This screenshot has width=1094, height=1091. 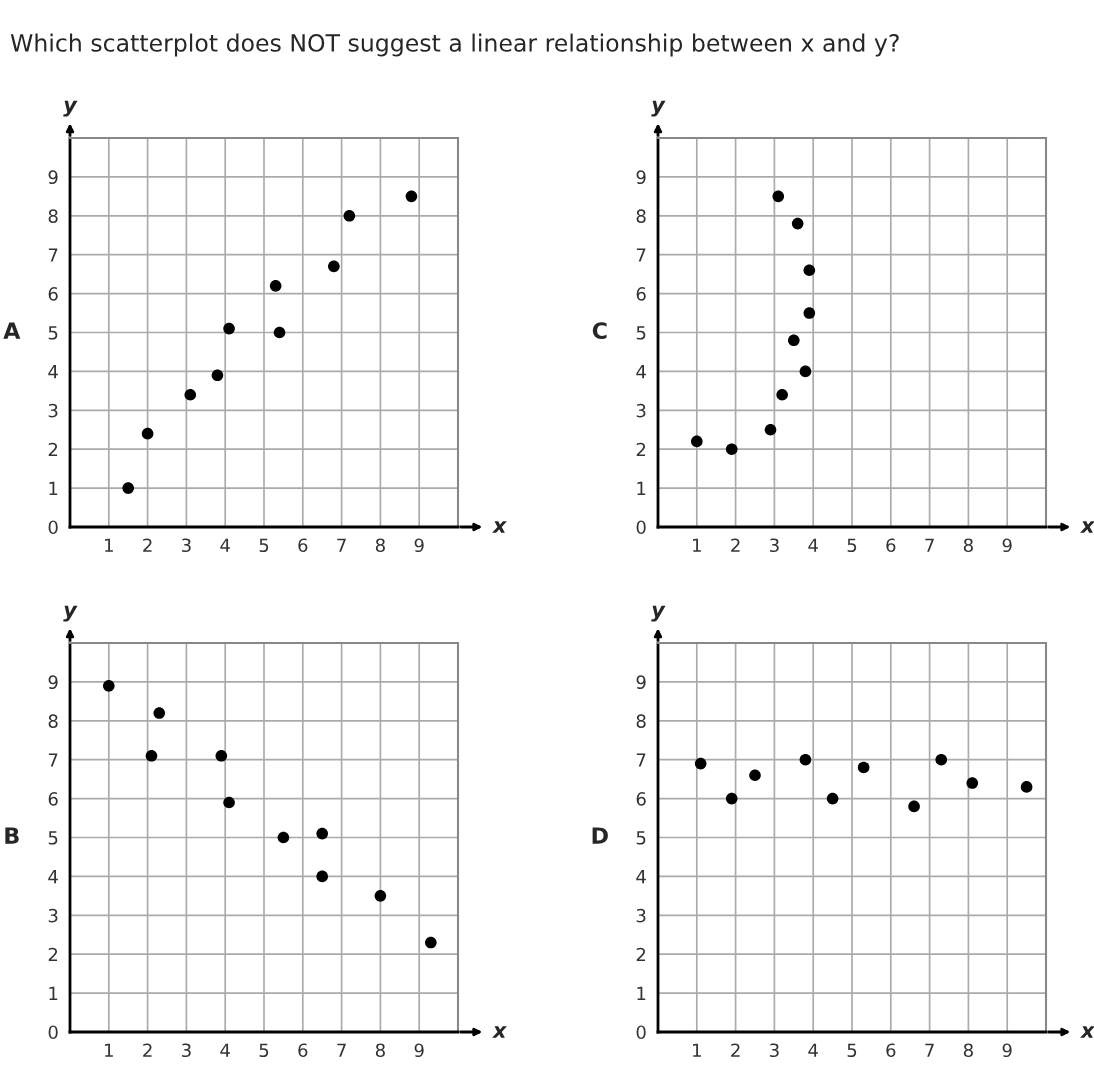 I want to click on text: A, so click(x=12, y=330).